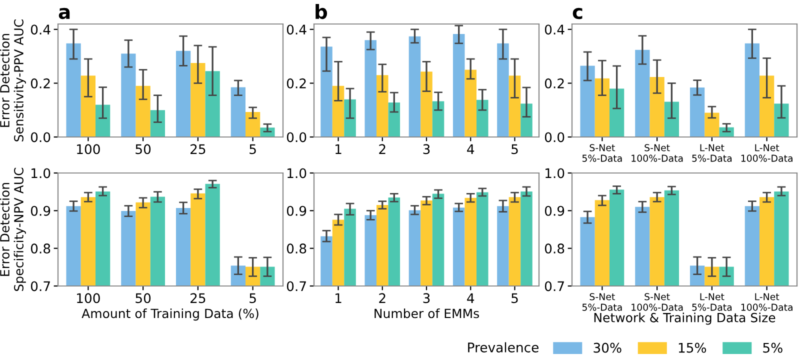  What do you see at coordinates (426, 313) in the screenshot?
I see `x-axis-title: Number of EMMs` at bounding box center [426, 313].